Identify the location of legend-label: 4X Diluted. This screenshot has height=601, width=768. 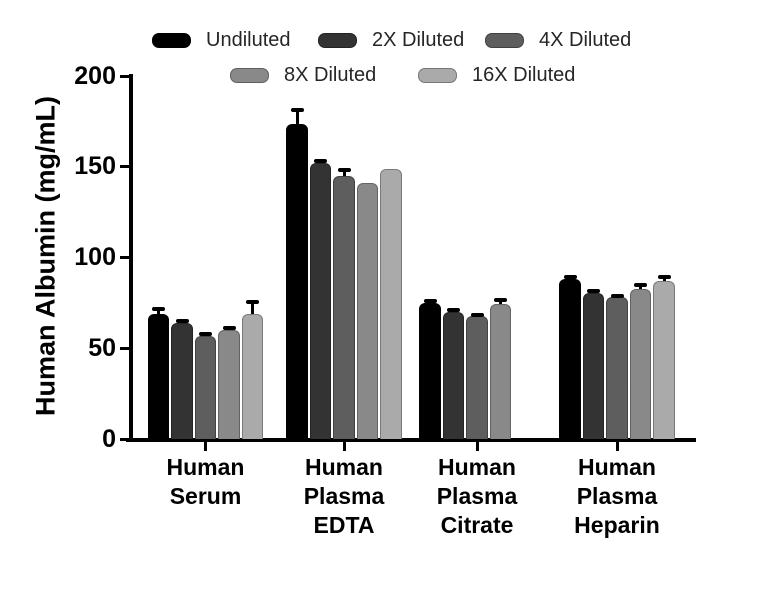
(585, 40).